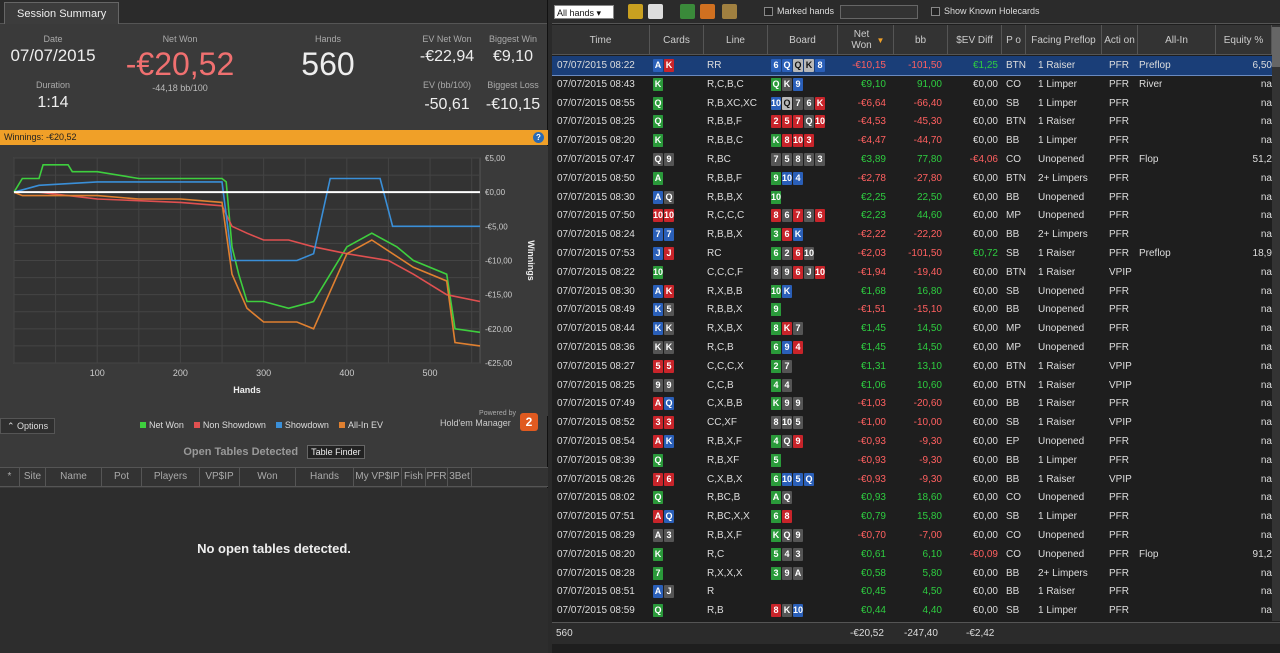  Describe the element at coordinates (274, 570) in the screenshot. I see `open-tables-body` at that location.